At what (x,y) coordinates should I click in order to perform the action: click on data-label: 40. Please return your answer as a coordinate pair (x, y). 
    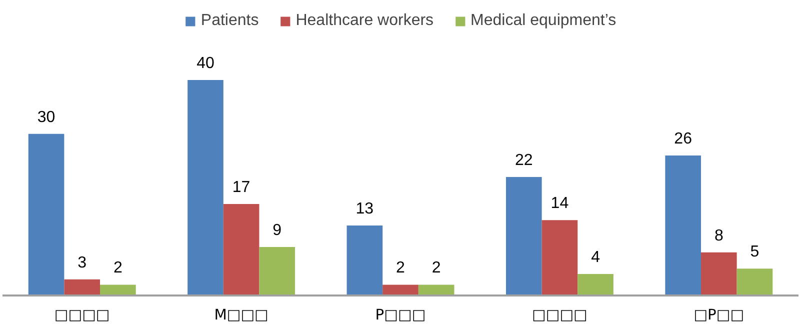
    Looking at the image, I should click on (205, 63).